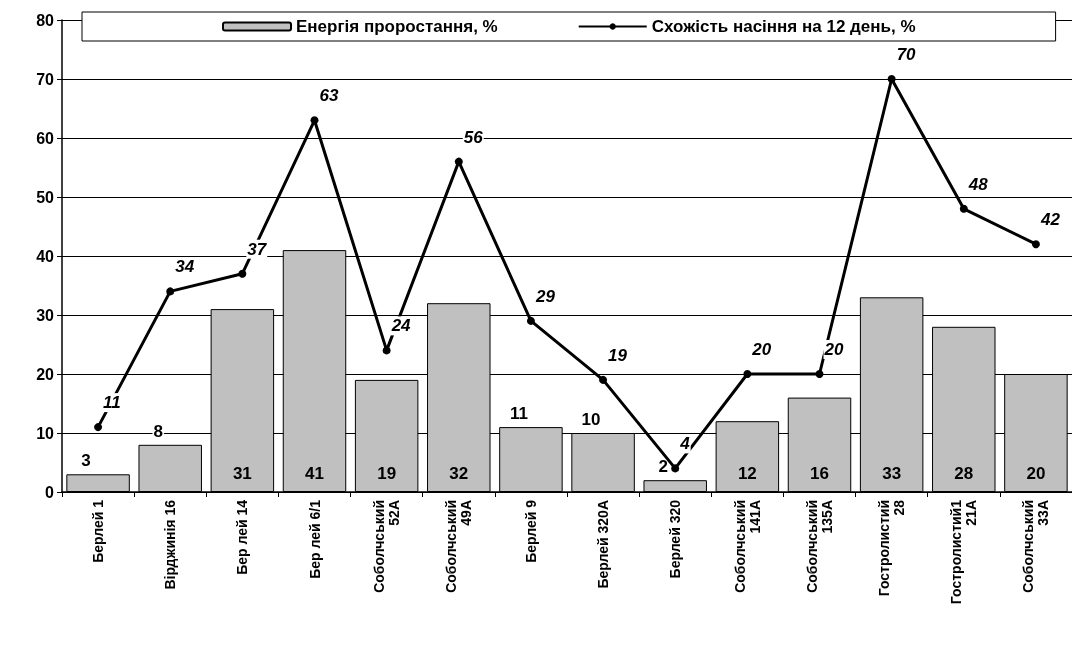 This screenshot has height=661, width=1080. I want to click on data-label: 48, so click(978, 184).